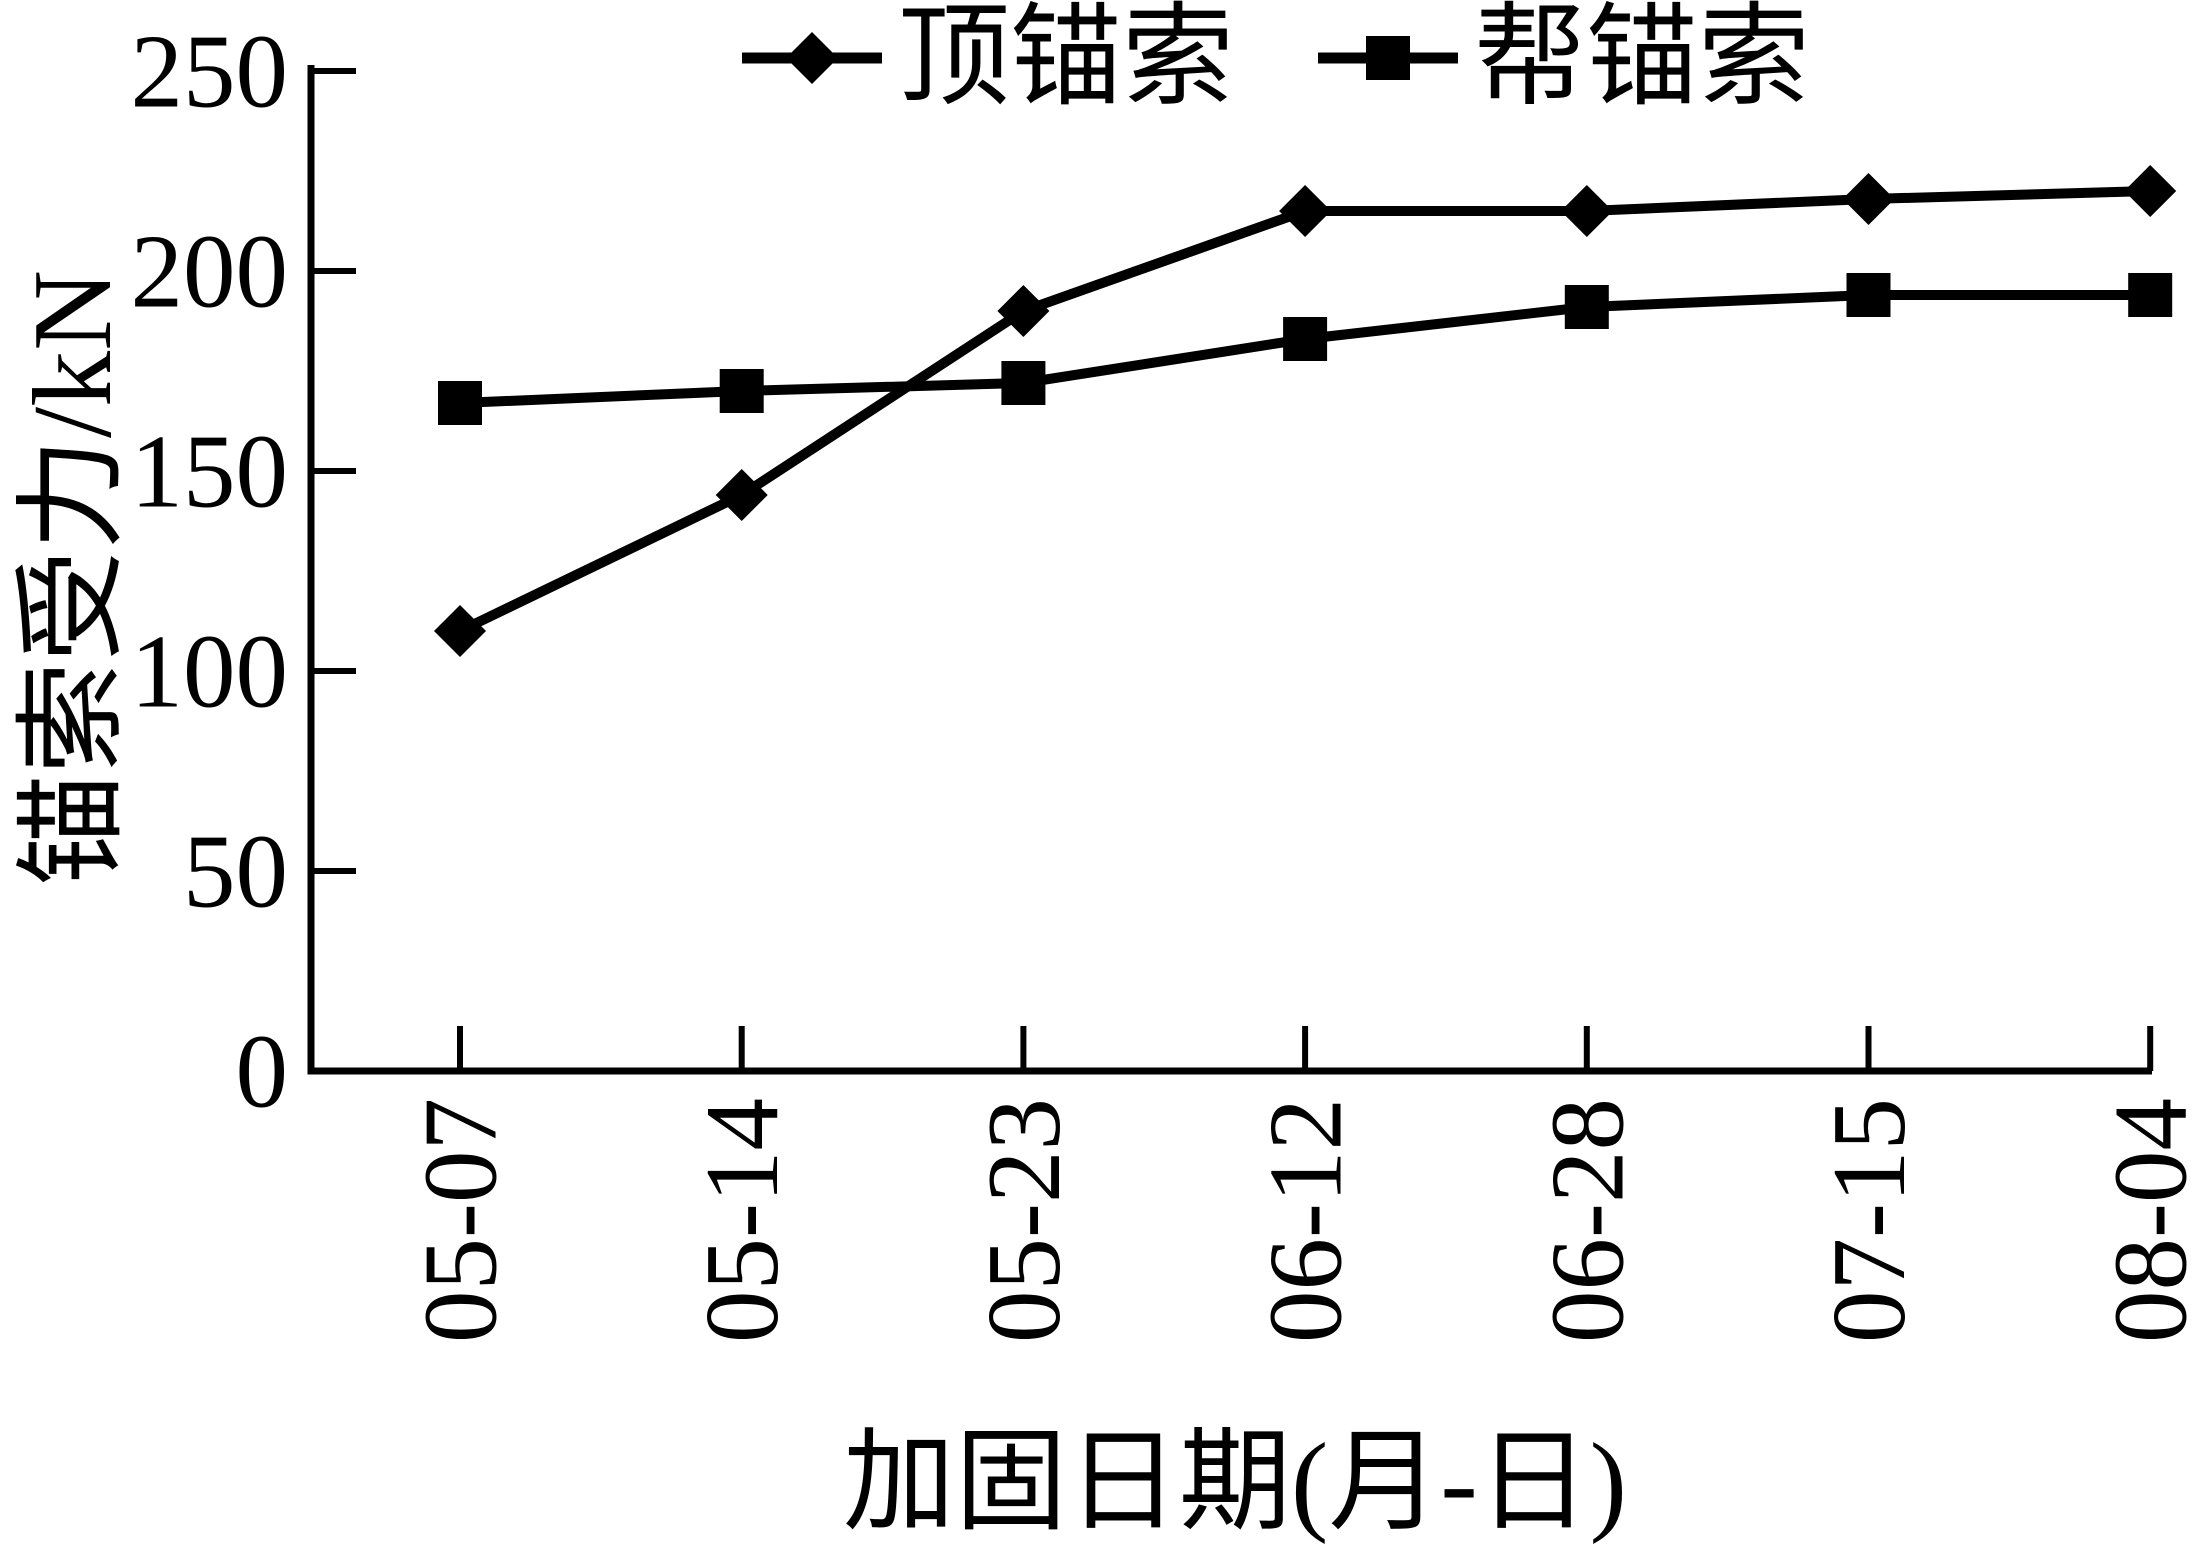 The image size is (2195, 1544). Describe the element at coordinates (1023, 1220) in the screenshot. I see `x-tick-label: 05-23` at that location.